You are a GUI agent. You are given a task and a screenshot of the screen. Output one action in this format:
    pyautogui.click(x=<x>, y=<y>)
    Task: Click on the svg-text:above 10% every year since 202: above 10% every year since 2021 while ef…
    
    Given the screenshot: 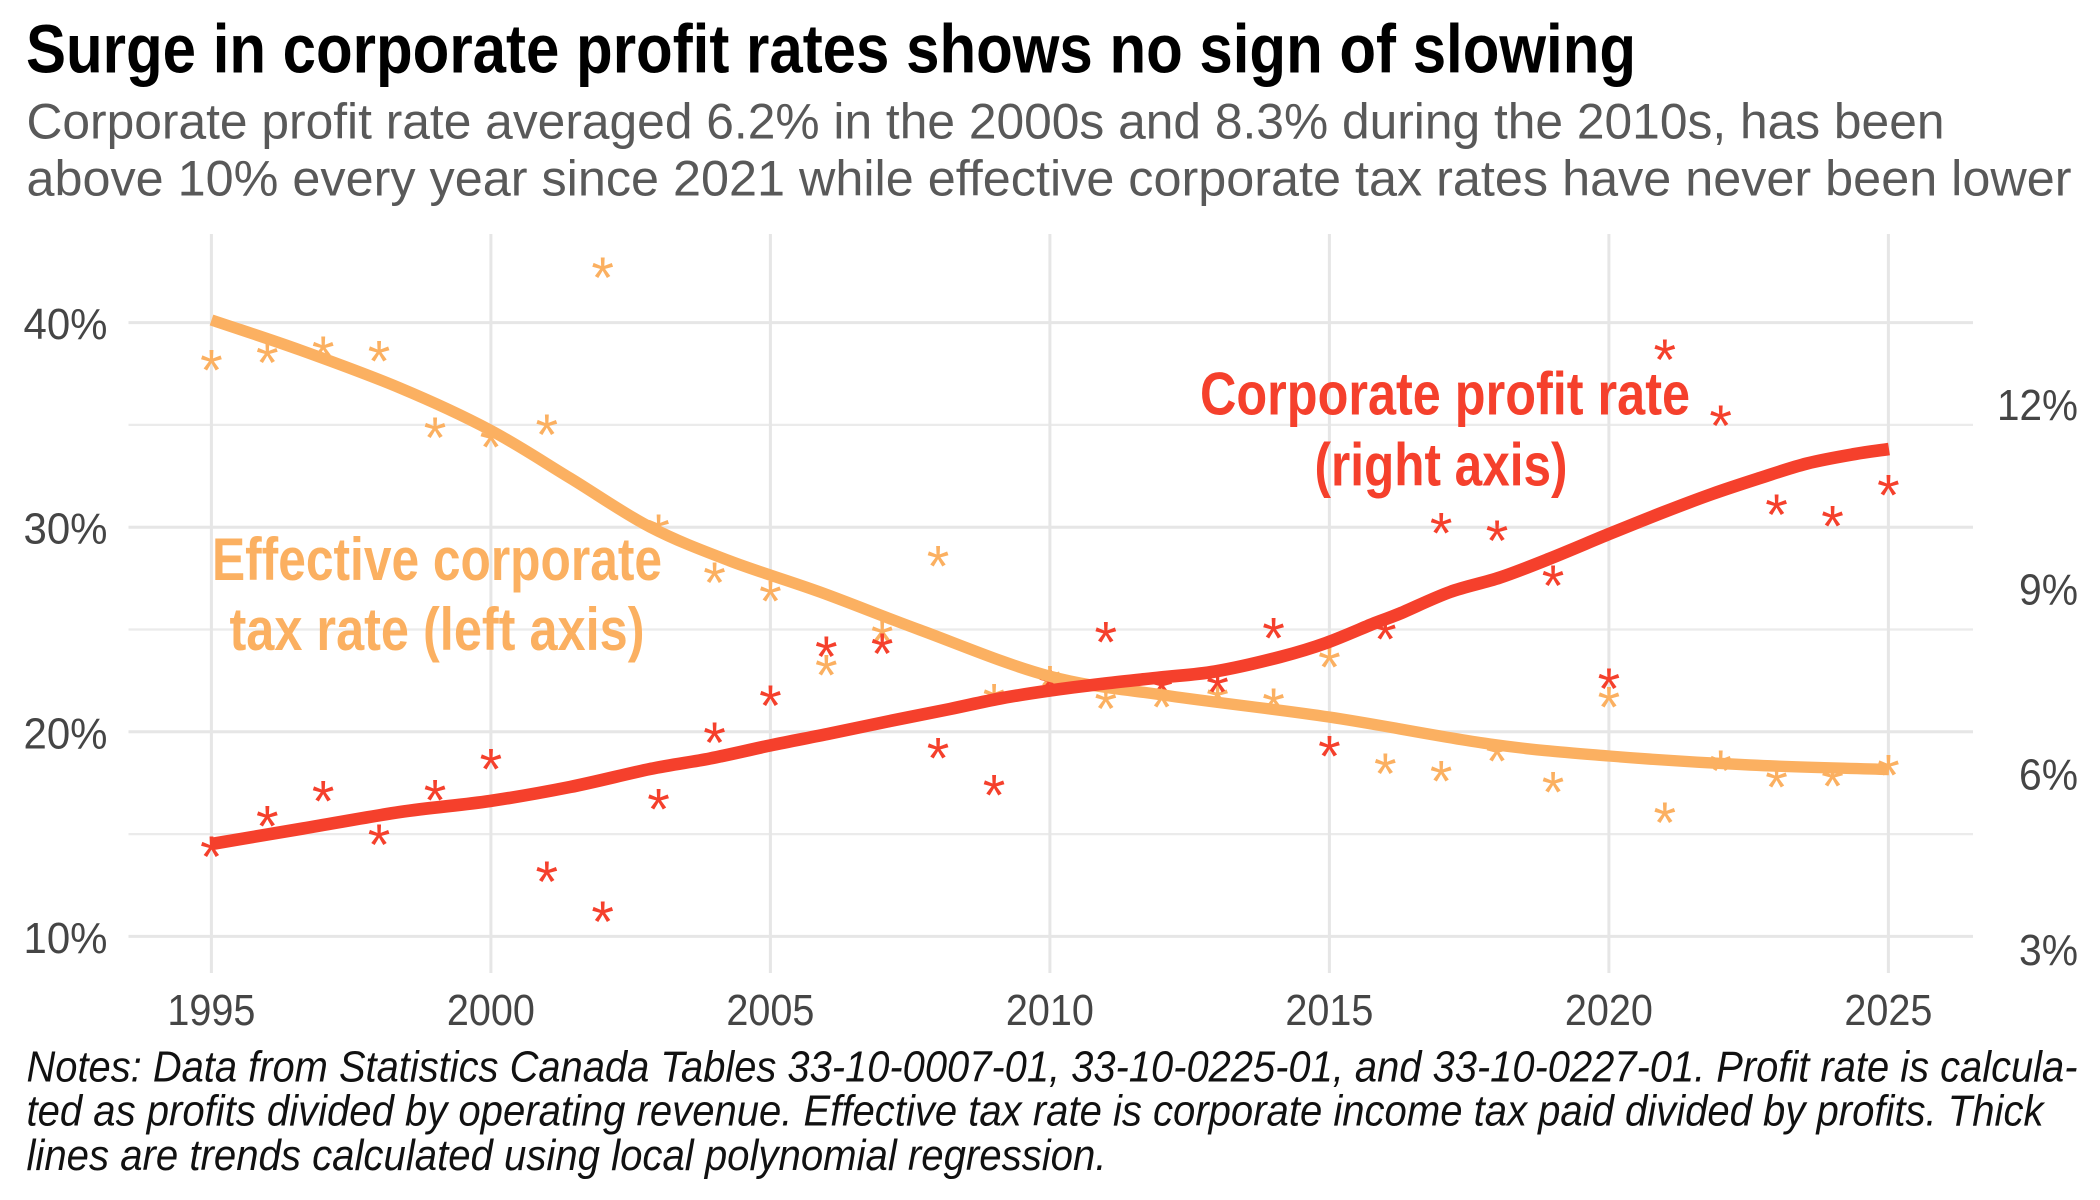 What is the action you would take?
    pyautogui.click(x=1049, y=178)
    